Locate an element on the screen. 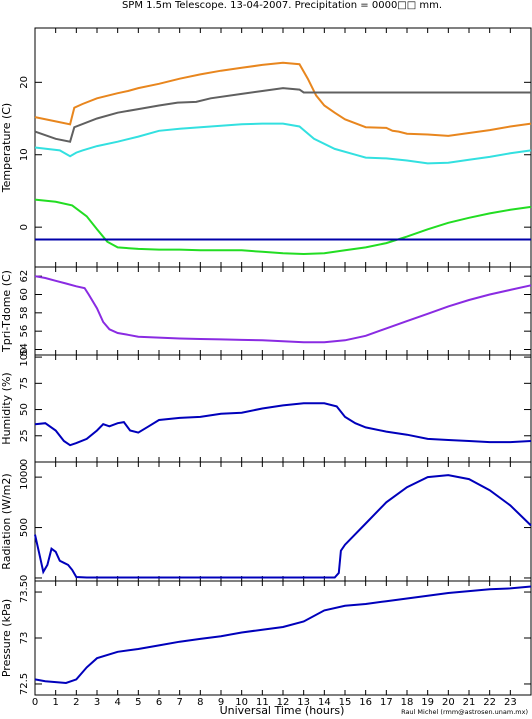  y-tick-label: 58 is located at coordinates (24, 312).